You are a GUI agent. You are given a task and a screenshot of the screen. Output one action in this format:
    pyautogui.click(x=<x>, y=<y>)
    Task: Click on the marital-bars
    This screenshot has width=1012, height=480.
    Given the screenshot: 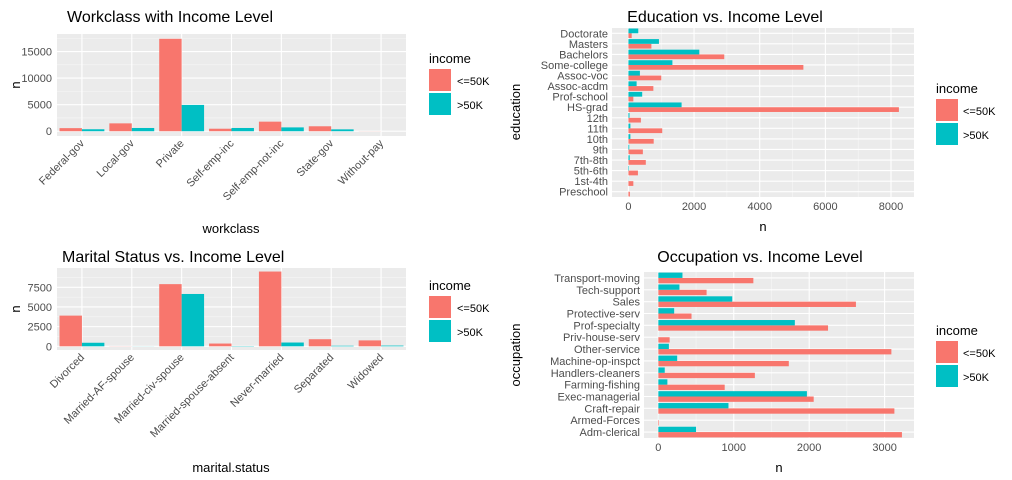 What is the action you would take?
    pyautogui.click(x=231, y=309)
    